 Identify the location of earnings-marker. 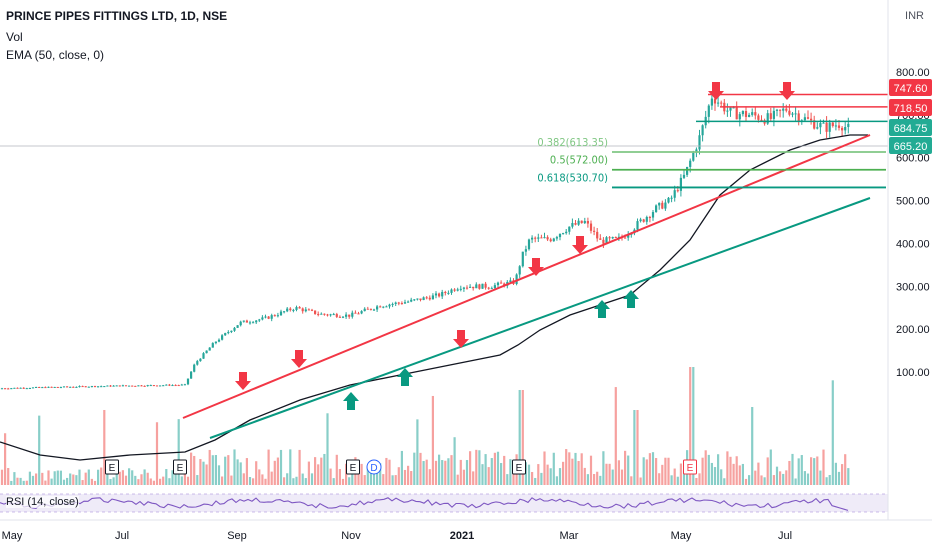
(112, 467).